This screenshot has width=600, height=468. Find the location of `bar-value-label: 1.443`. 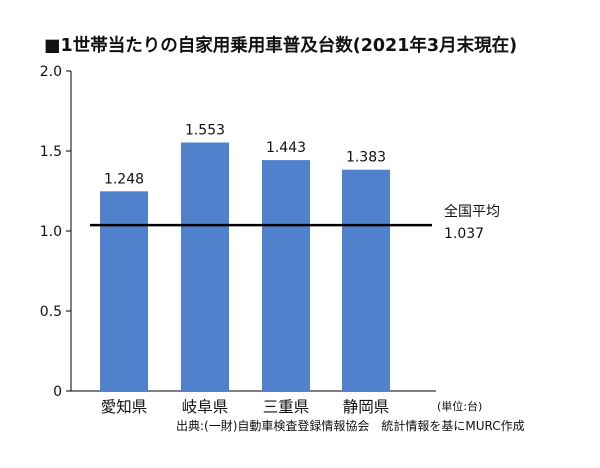

bar-value-label: 1.443 is located at coordinates (286, 148).